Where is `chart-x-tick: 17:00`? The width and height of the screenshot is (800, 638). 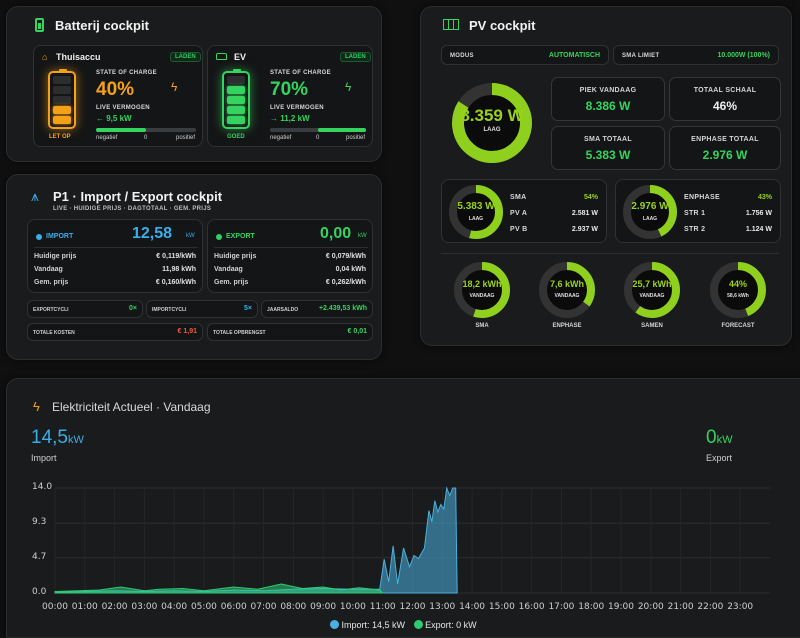 chart-x-tick: 17:00 is located at coordinates (561, 607).